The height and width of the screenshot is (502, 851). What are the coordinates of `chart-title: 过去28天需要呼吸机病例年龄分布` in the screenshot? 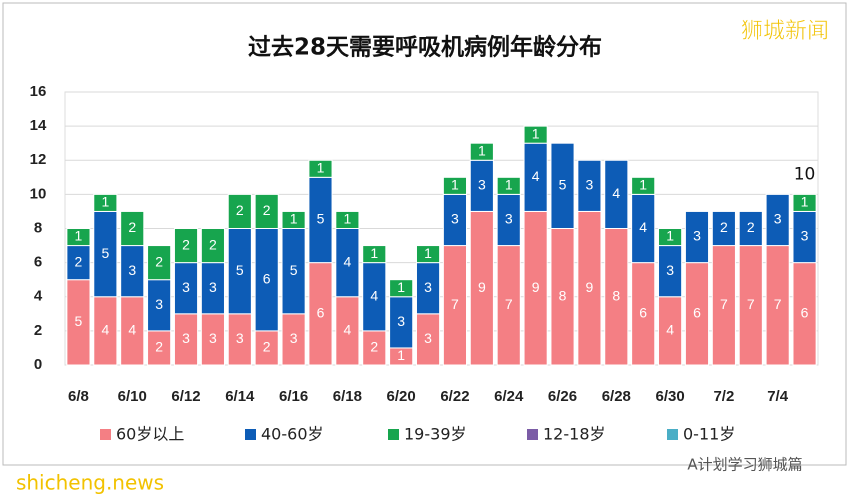 It's located at (425, 47).